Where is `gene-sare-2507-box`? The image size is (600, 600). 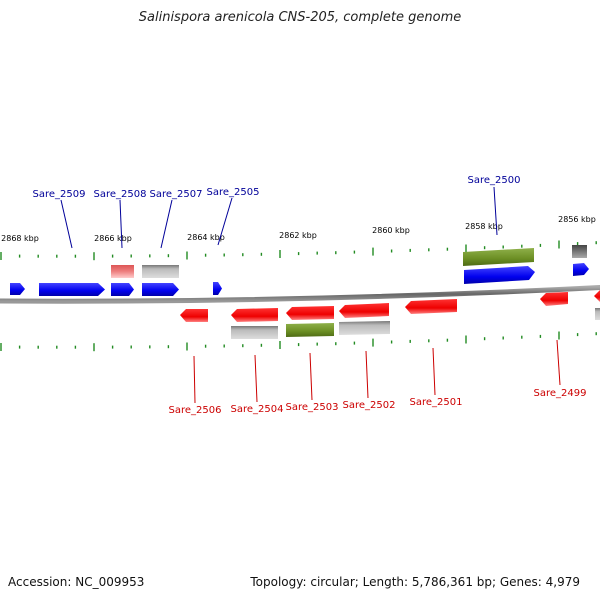
gene-sare-2507-box is located at coordinates (160, 271).